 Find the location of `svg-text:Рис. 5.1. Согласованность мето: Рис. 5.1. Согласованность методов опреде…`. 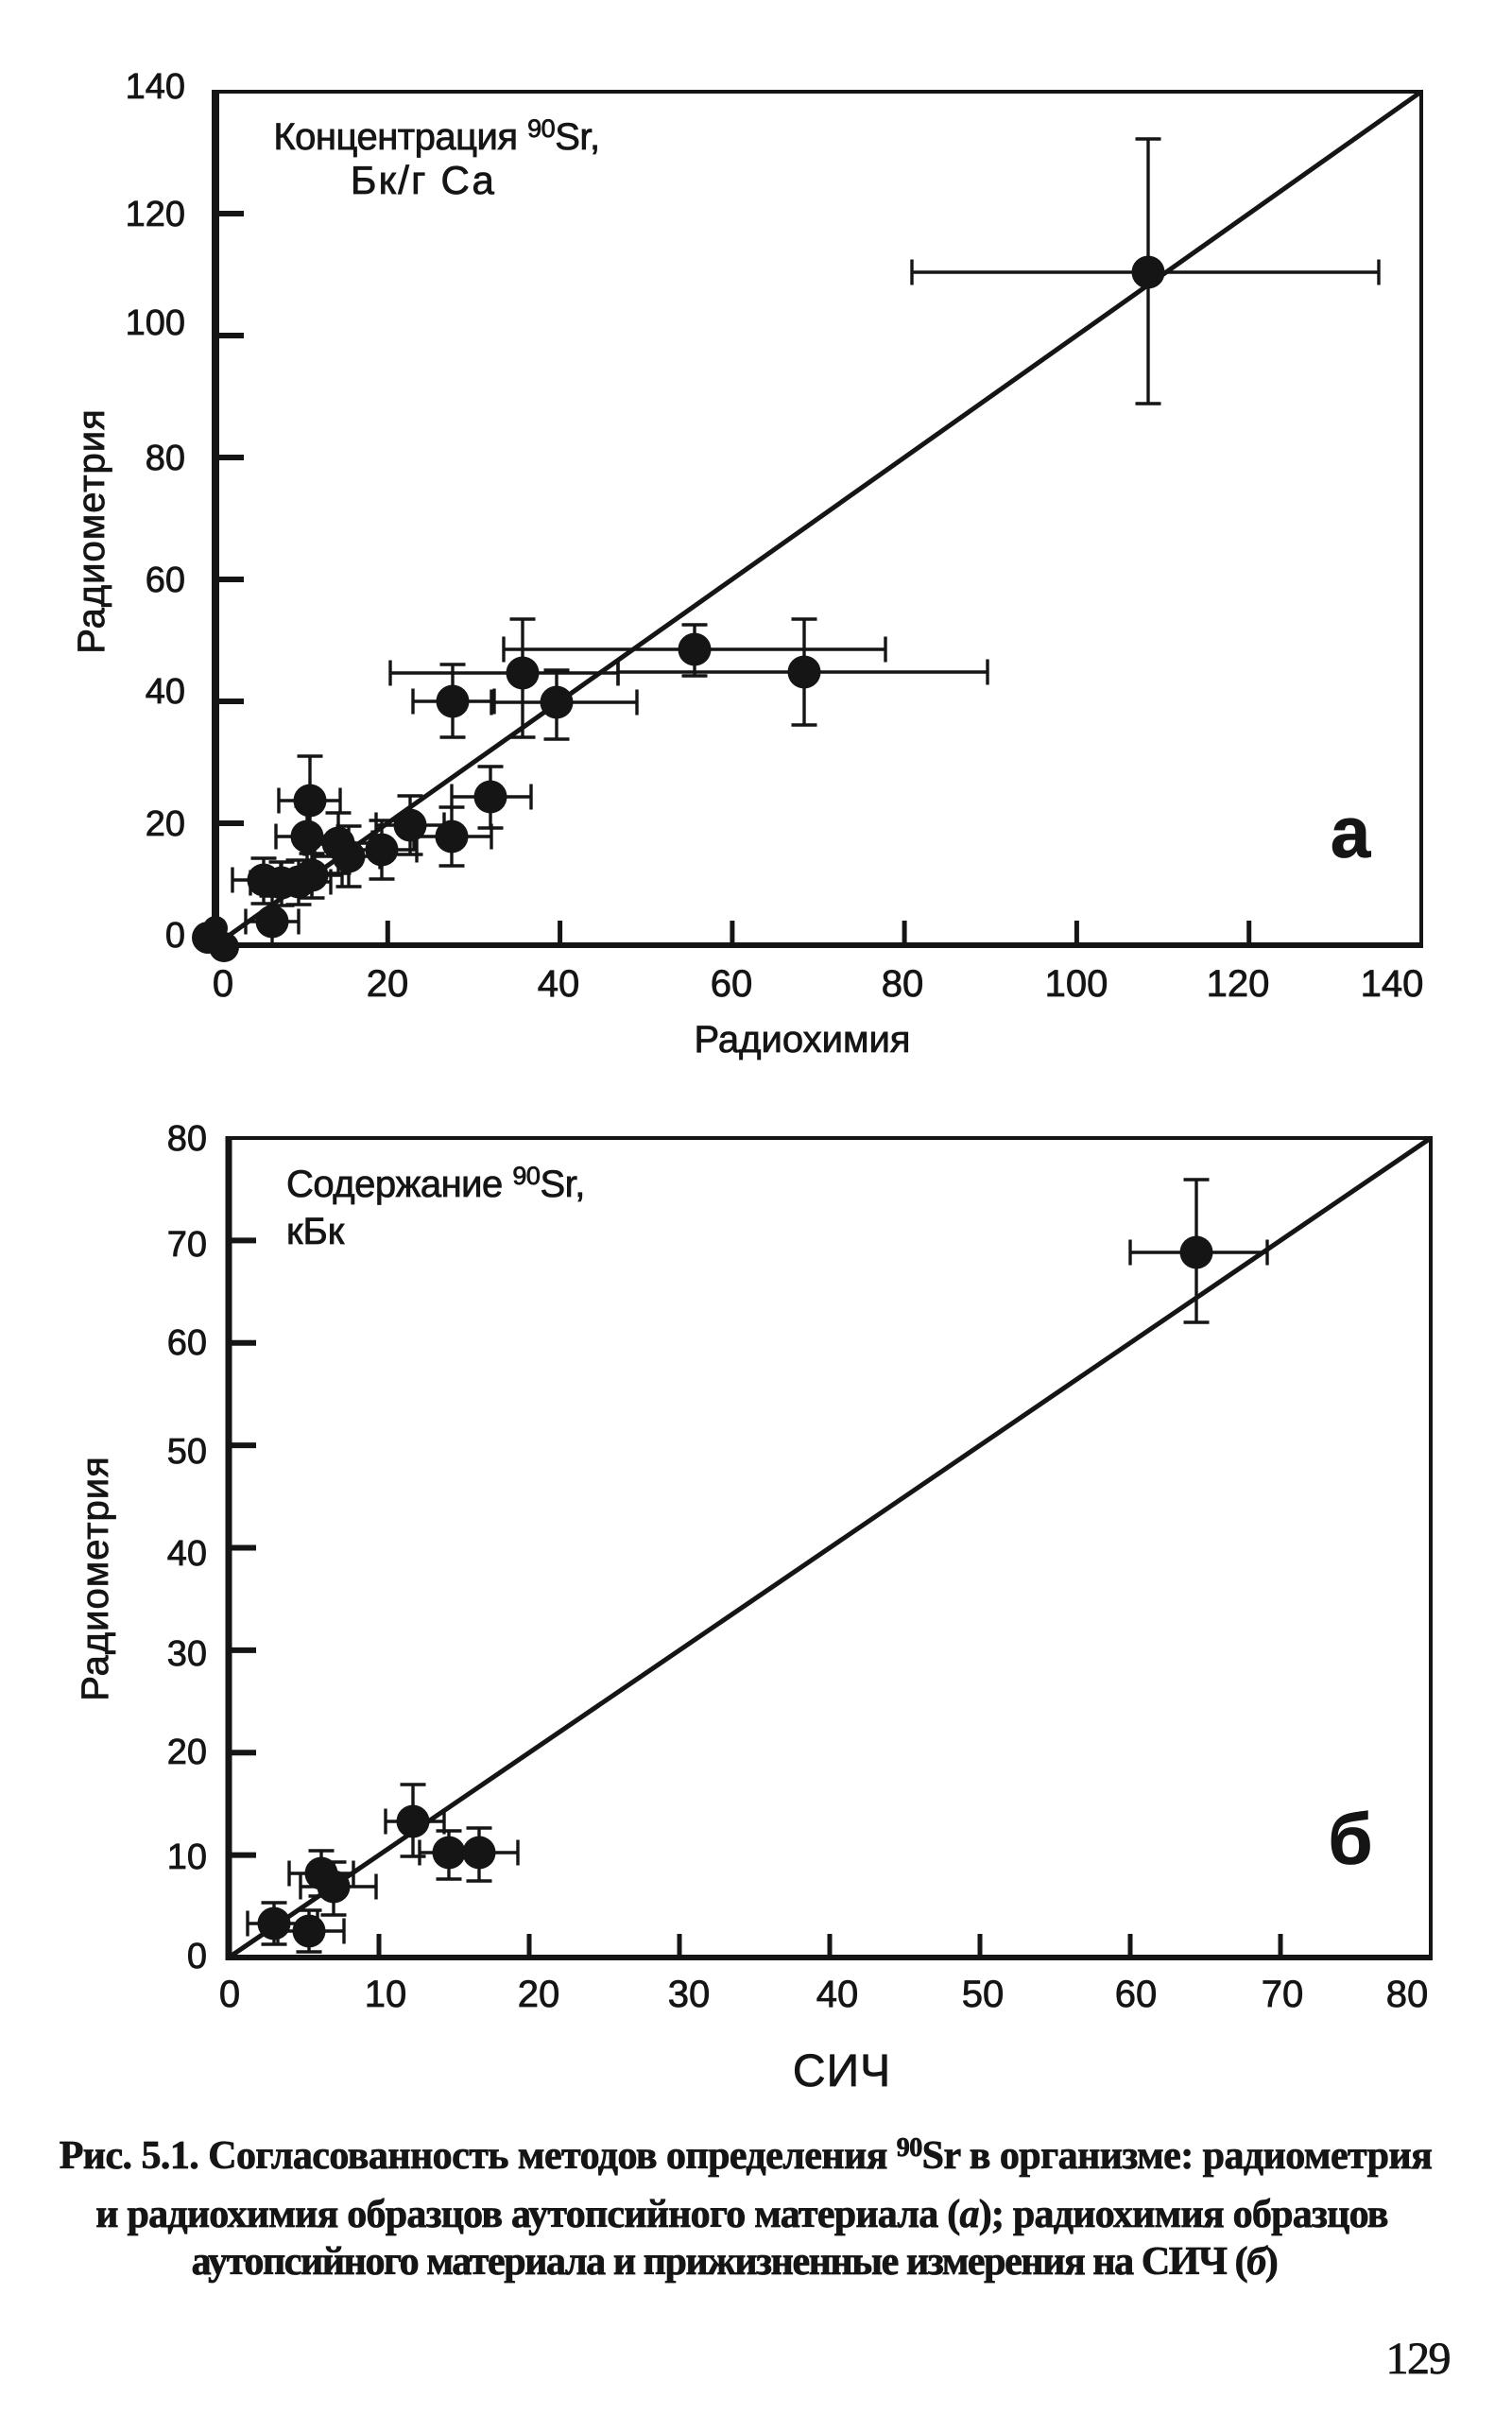

svg-text:Рис. 5.1. Согласованность мето: Рис. 5.1. Согласованность методов опреде… is located at coordinates (746, 2155).